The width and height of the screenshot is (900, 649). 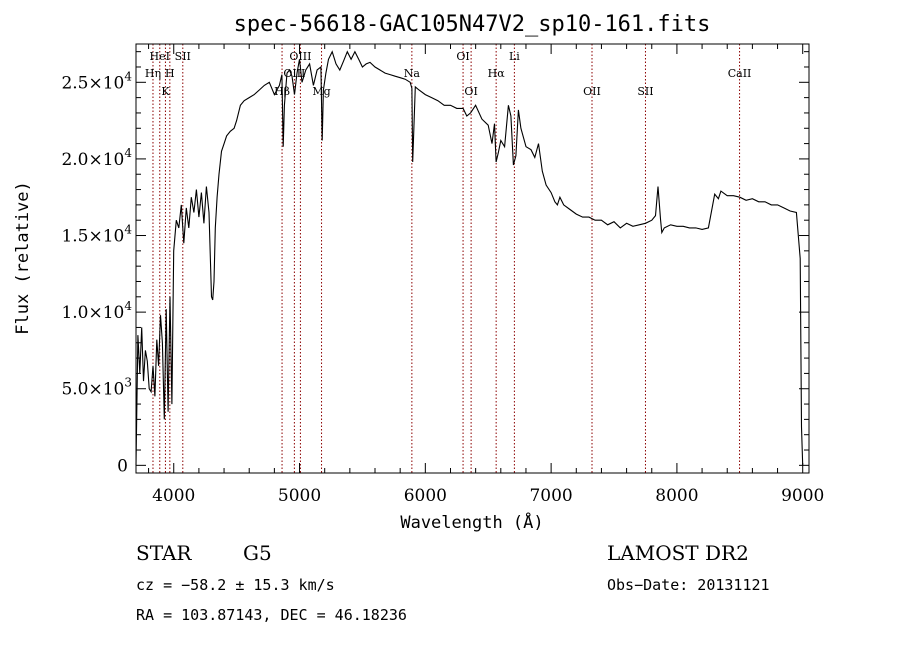 I want to click on y-tick-label-0: 0, so click(x=122, y=466).